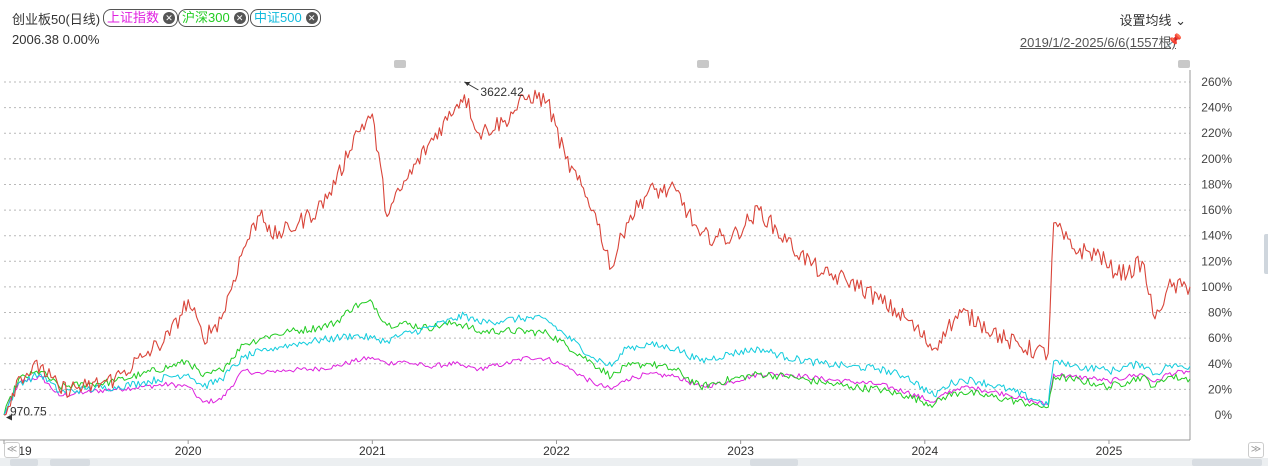 This screenshot has height=466, width=1268. I want to click on y-tick-label: 140%, so click(1216, 236).